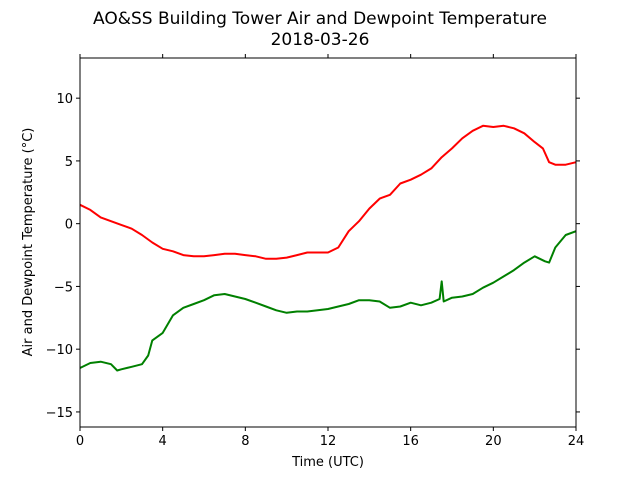 The image size is (640, 480). What do you see at coordinates (576, 441) in the screenshot?
I see `x-tick-label: 24` at bounding box center [576, 441].